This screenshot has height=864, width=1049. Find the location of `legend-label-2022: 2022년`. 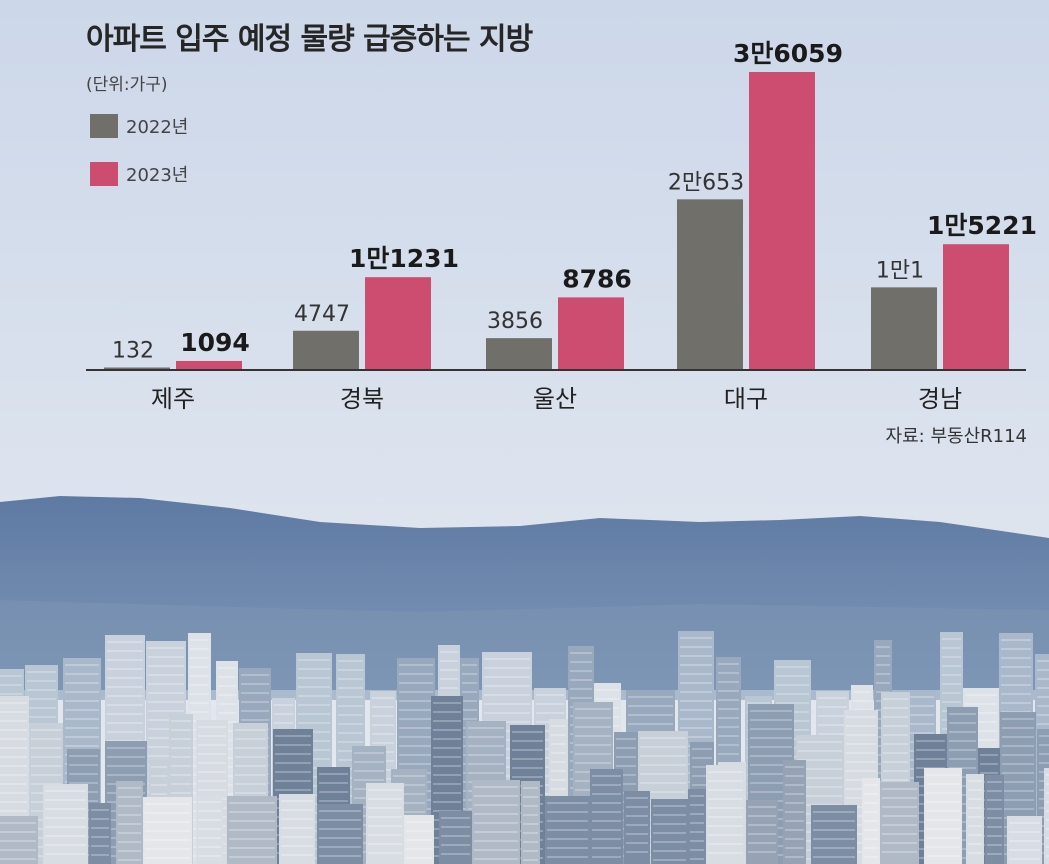

legend-label-2022: 2022년 is located at coordinates (157, 127).